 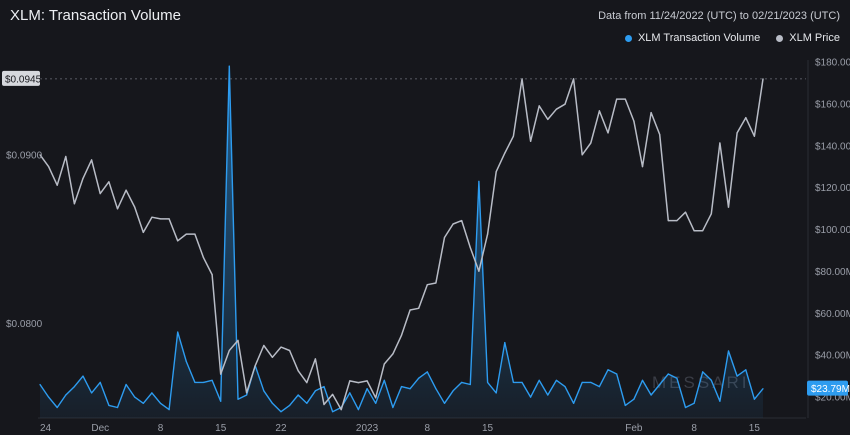 I want to click on legend-item-price: XLM Price, so click(x=808, y=38).